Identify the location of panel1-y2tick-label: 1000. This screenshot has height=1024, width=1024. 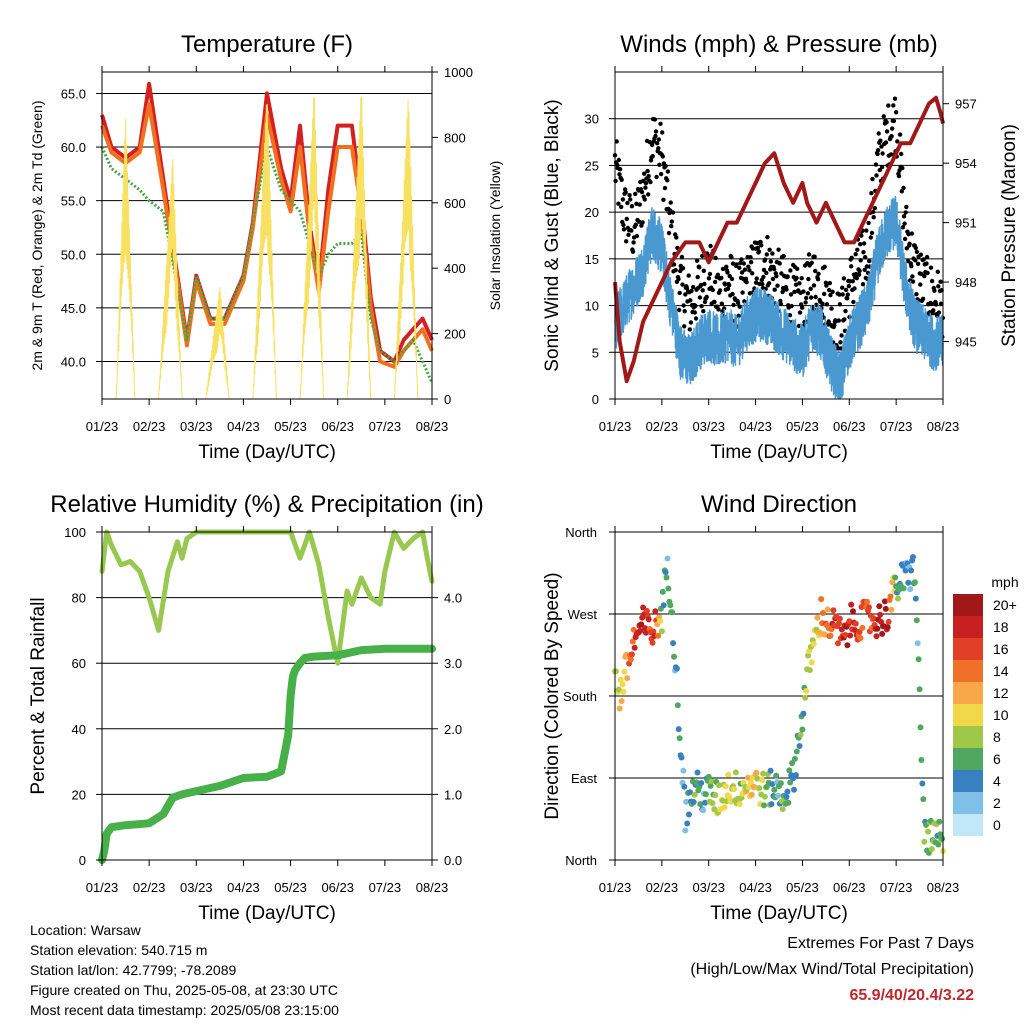
(458, 72).